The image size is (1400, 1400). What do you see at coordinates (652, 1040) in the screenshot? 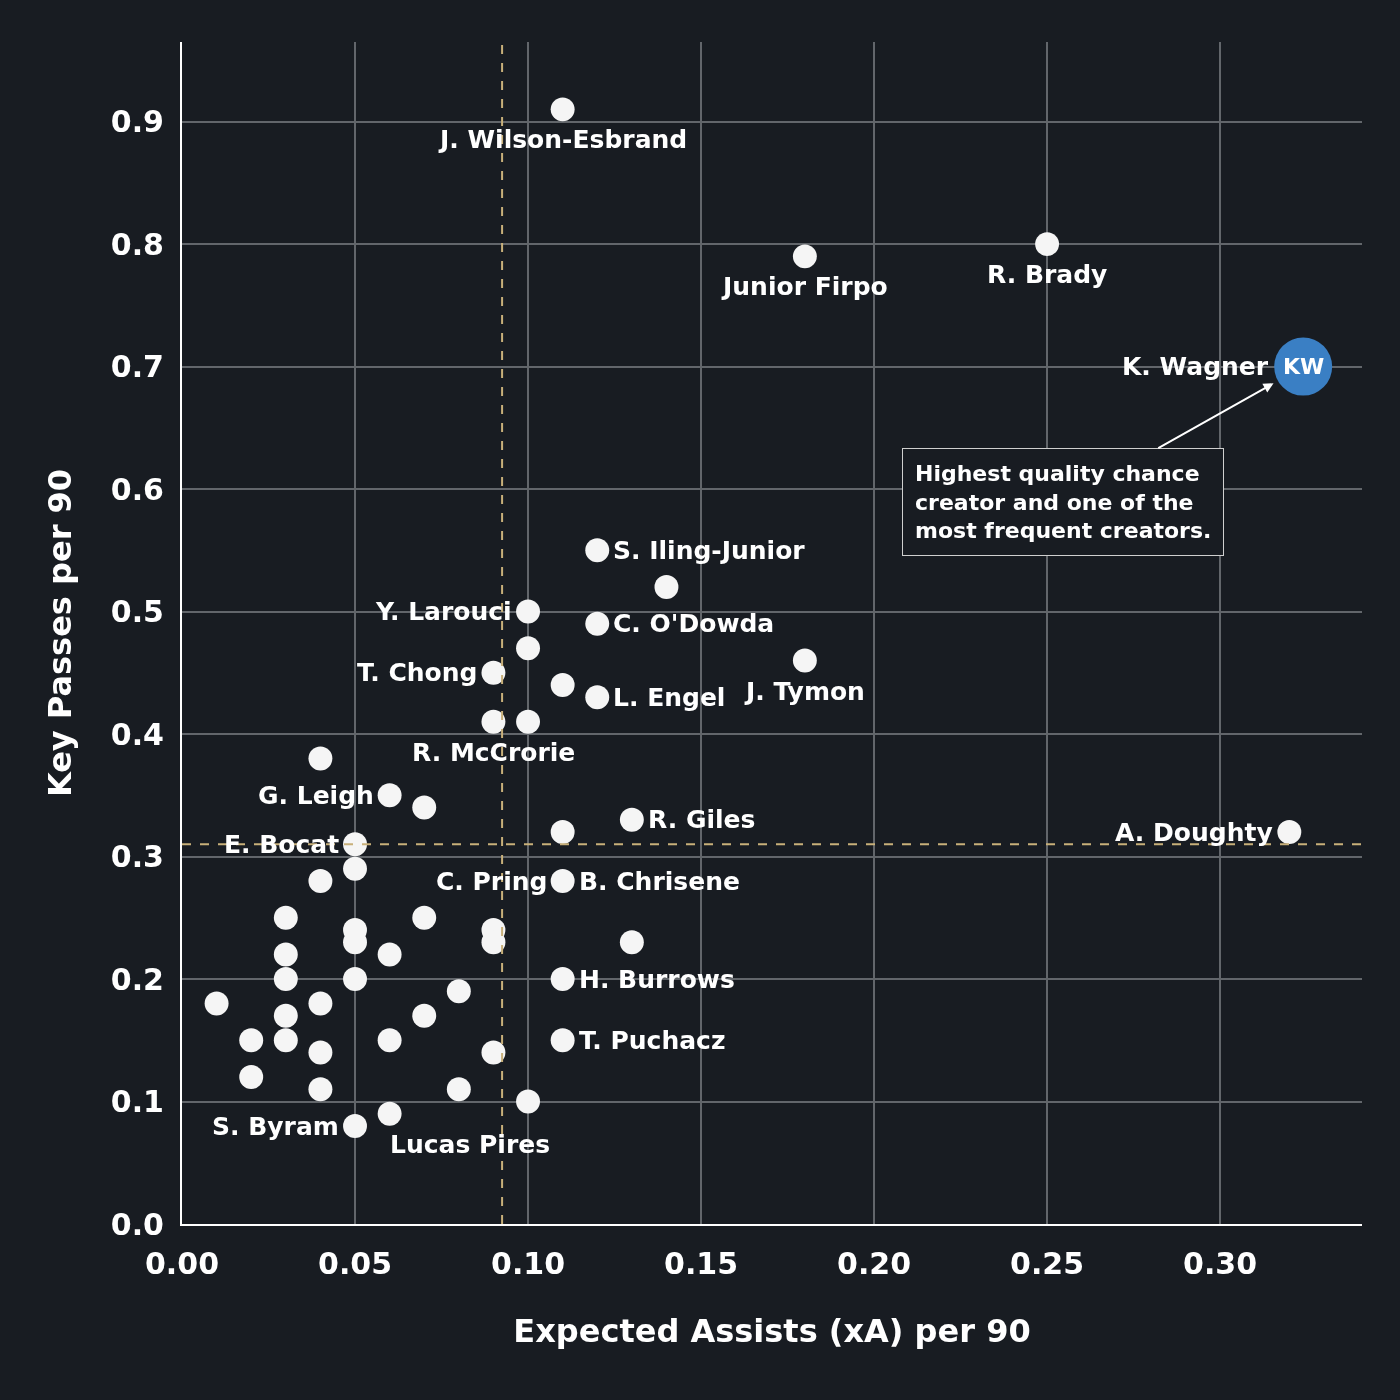
I see `annotation: T. Puchacz` at bounding box center [652, 1040].